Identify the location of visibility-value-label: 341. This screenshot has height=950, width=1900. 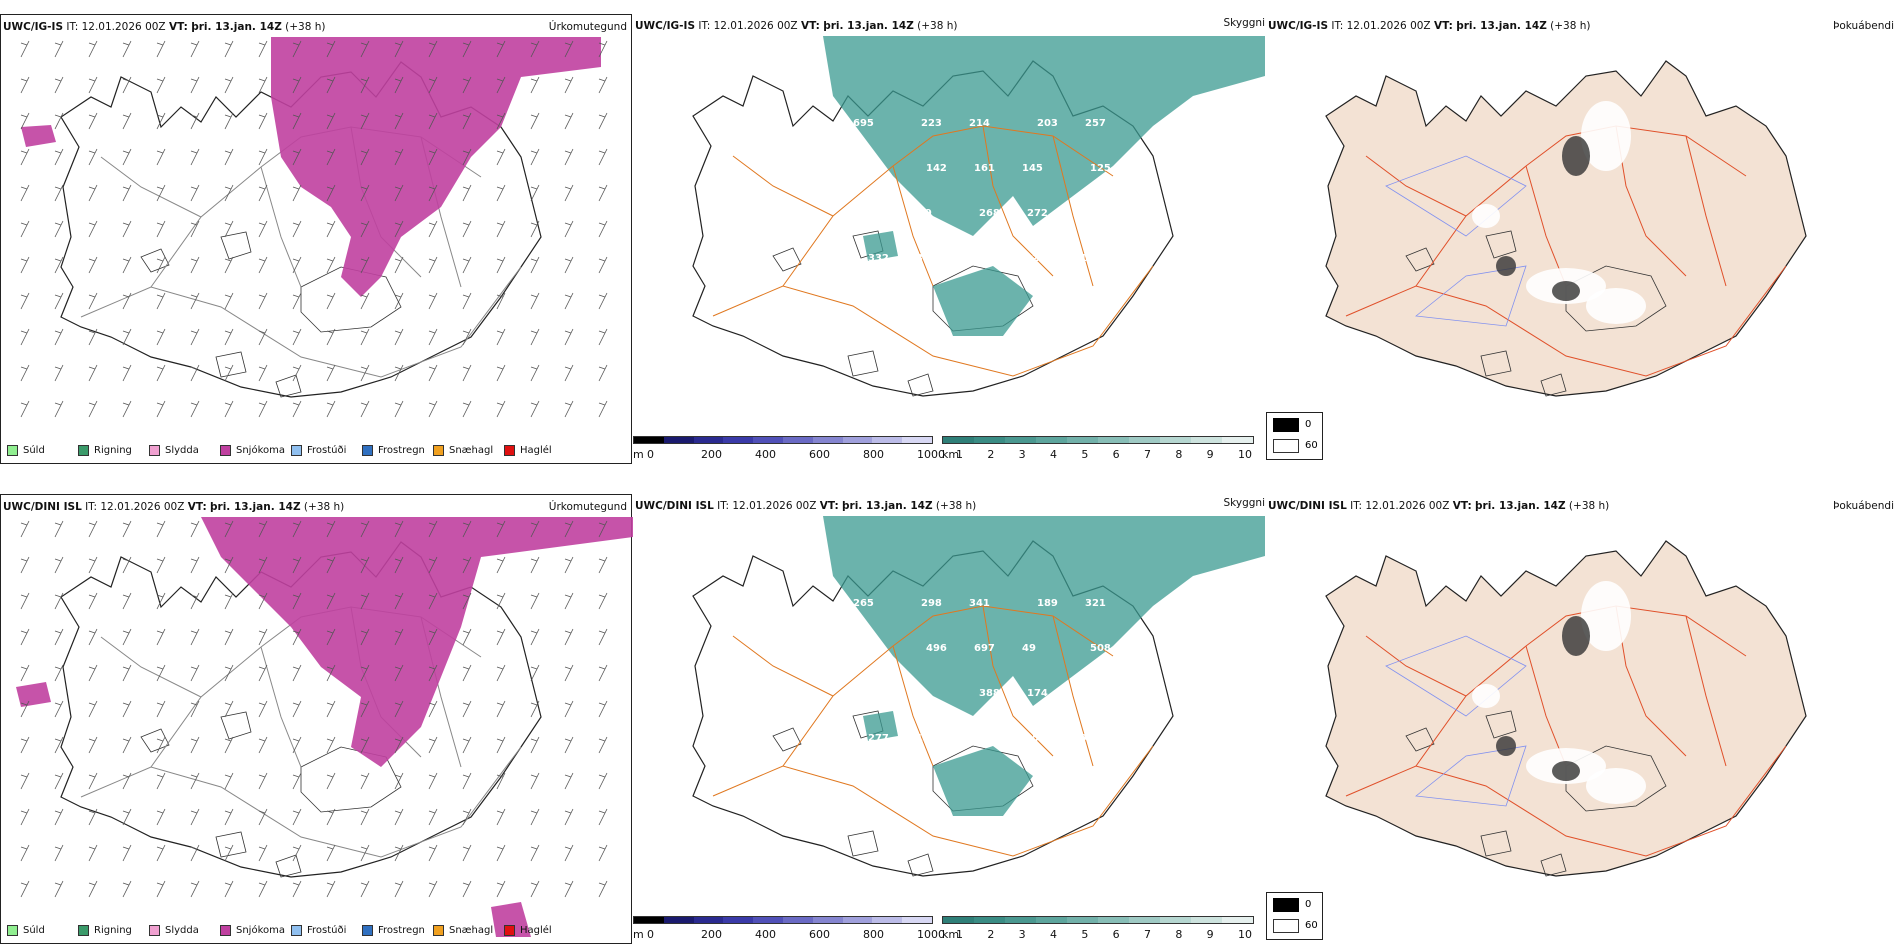
(979, 603).